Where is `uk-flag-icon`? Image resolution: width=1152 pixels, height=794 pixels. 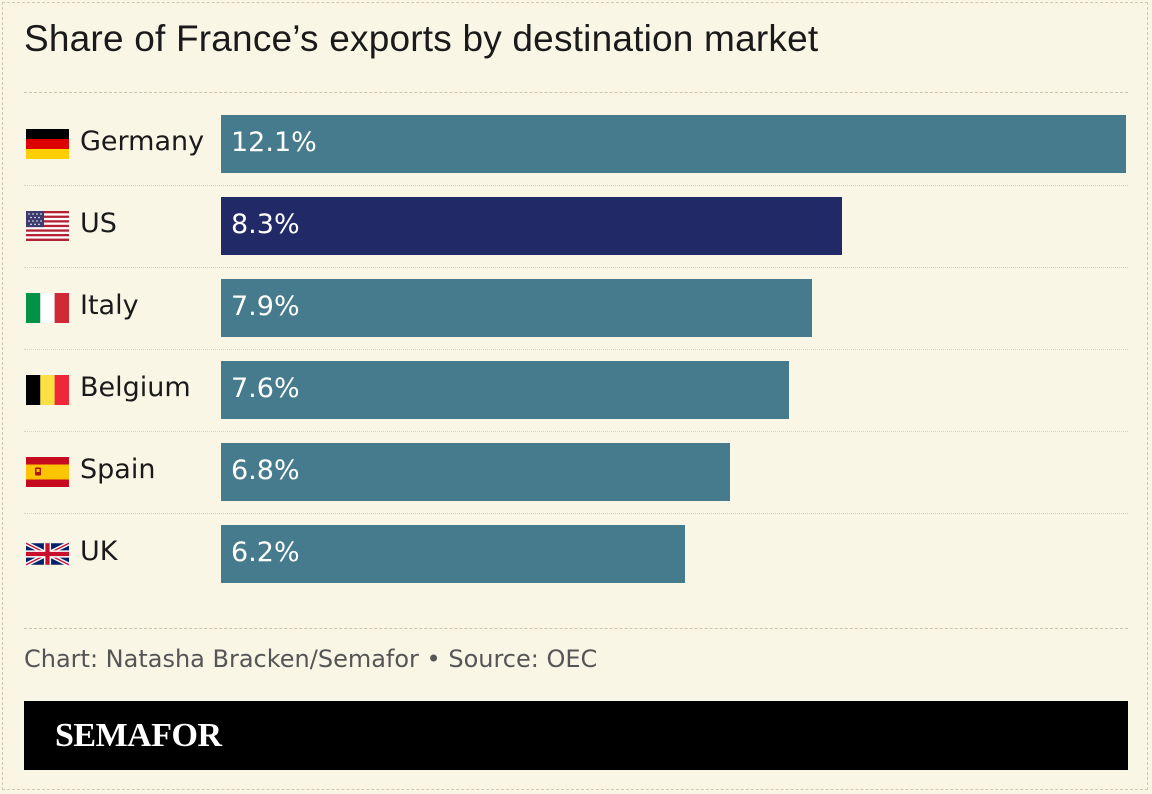 uk-flag-icon is located at coordinates (47, 554).